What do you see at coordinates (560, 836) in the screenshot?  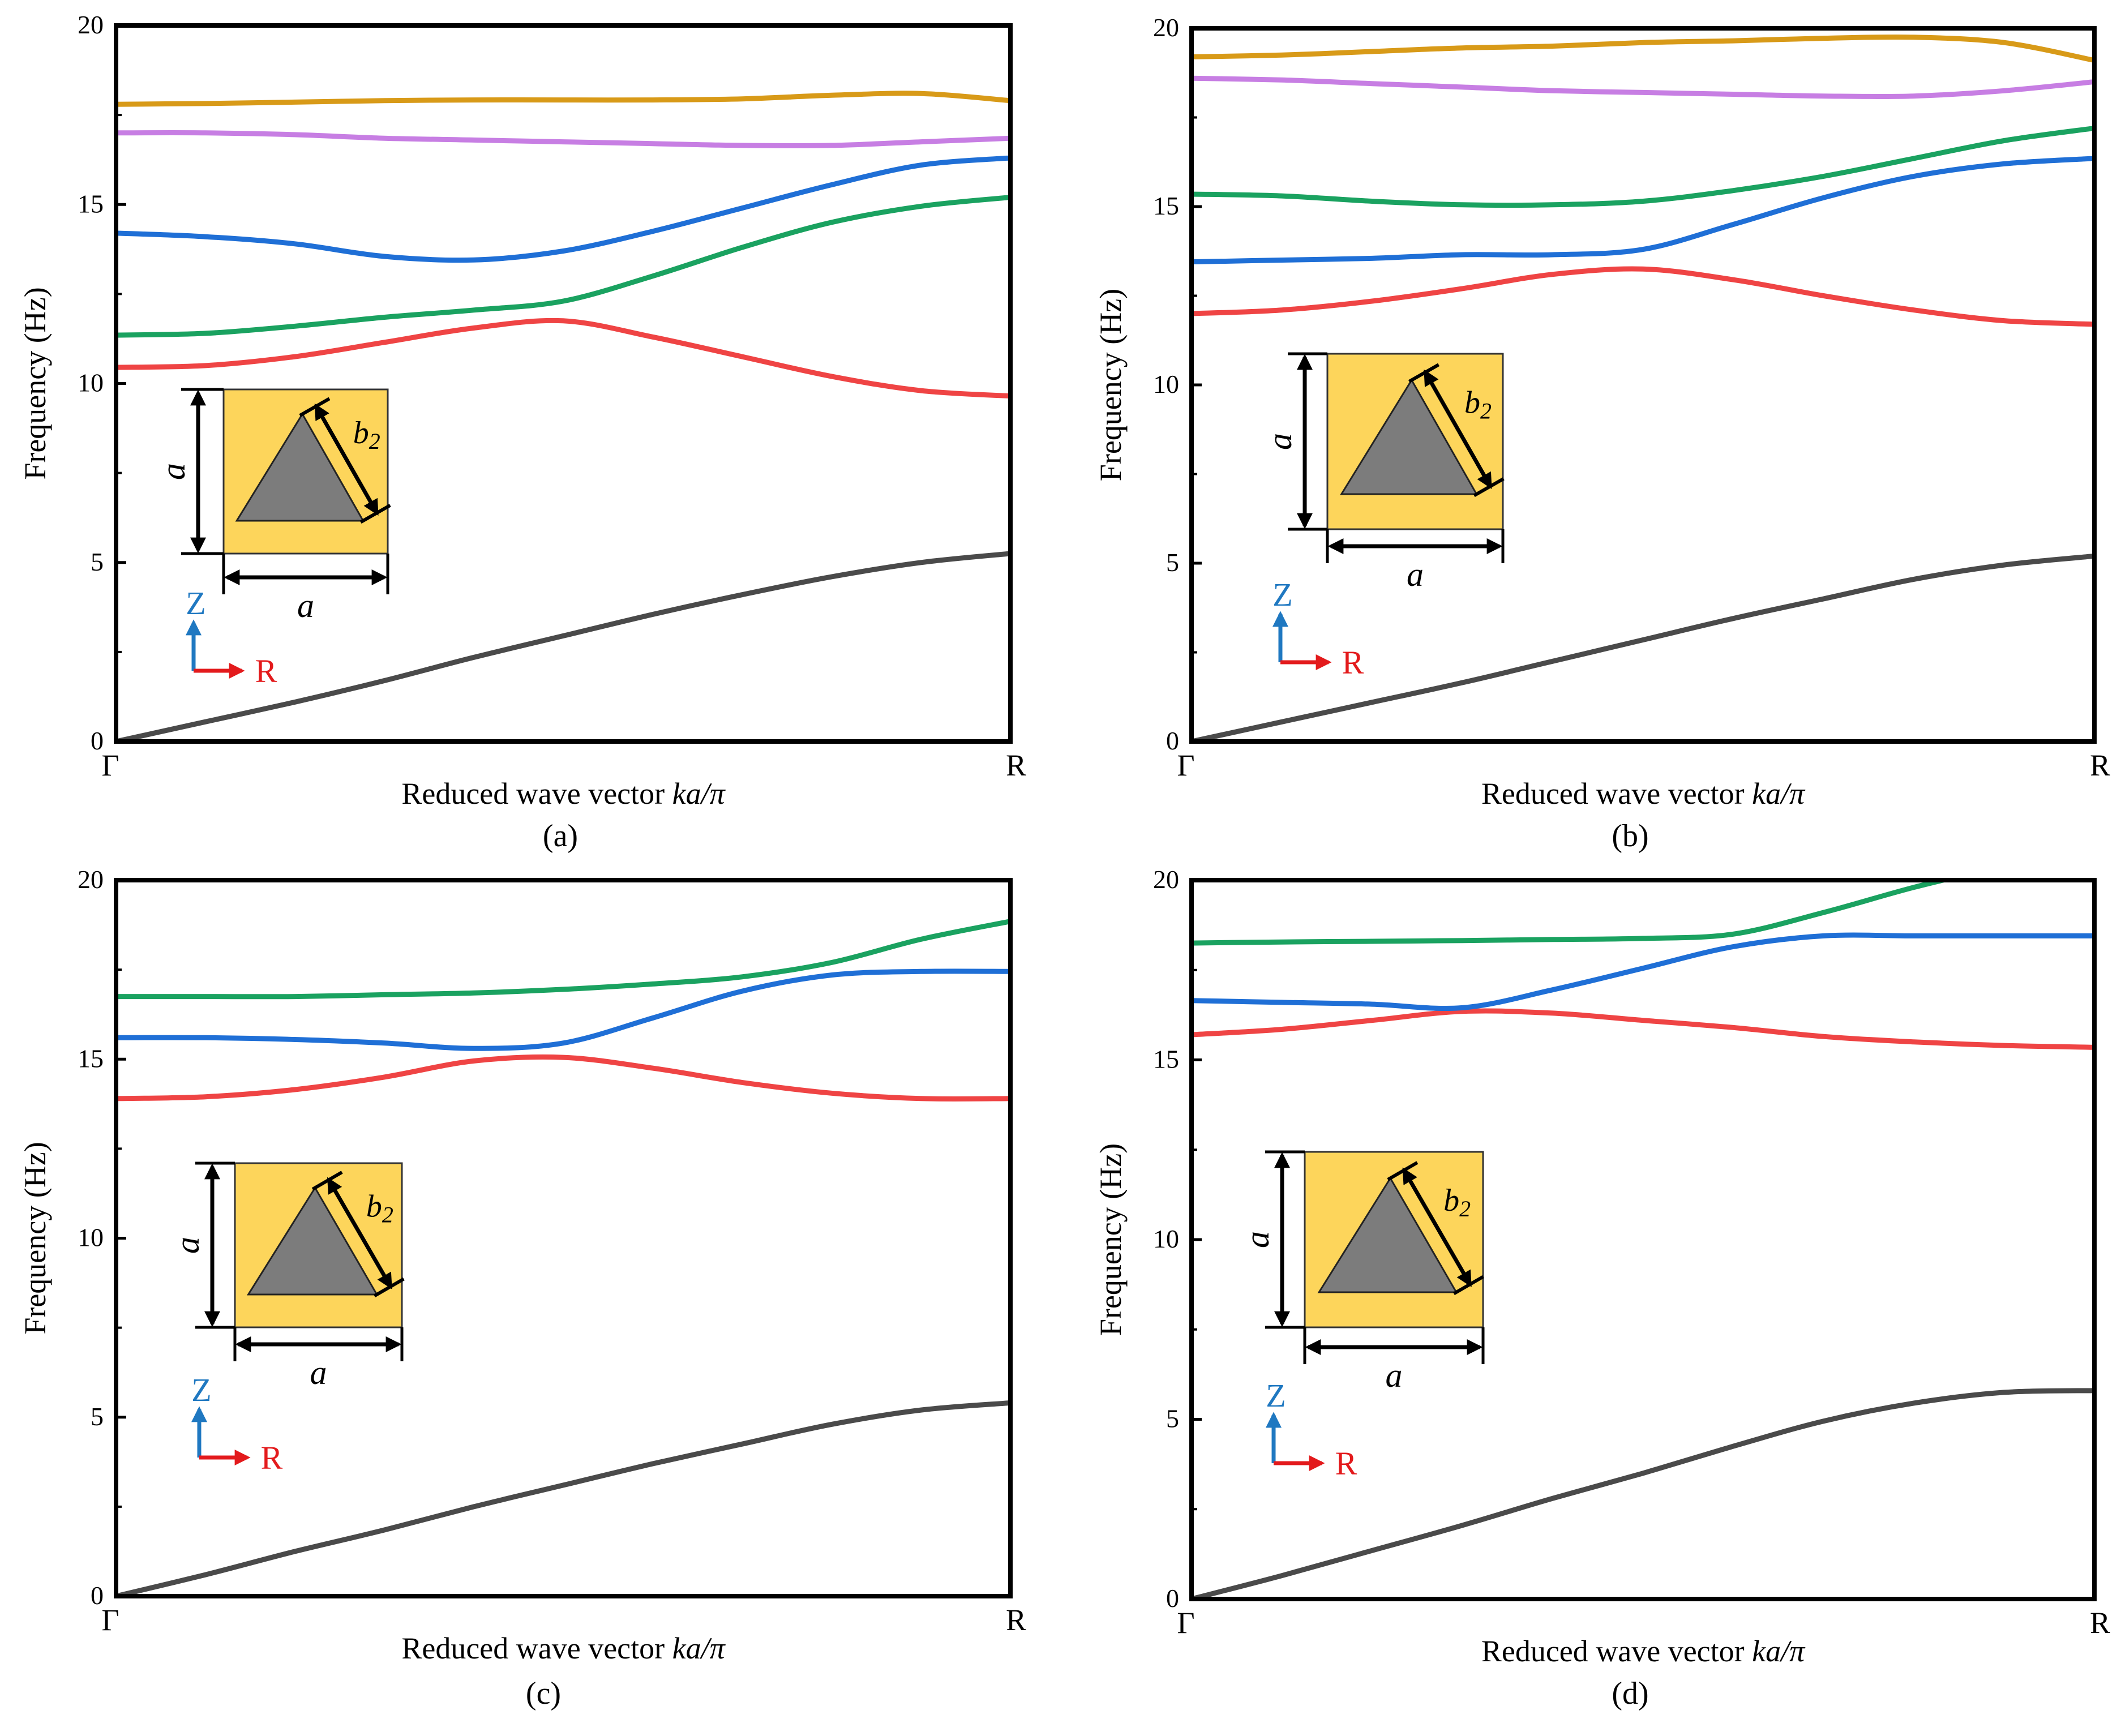 I see `panel-caption: (a)` at bounding box center [560, 836].